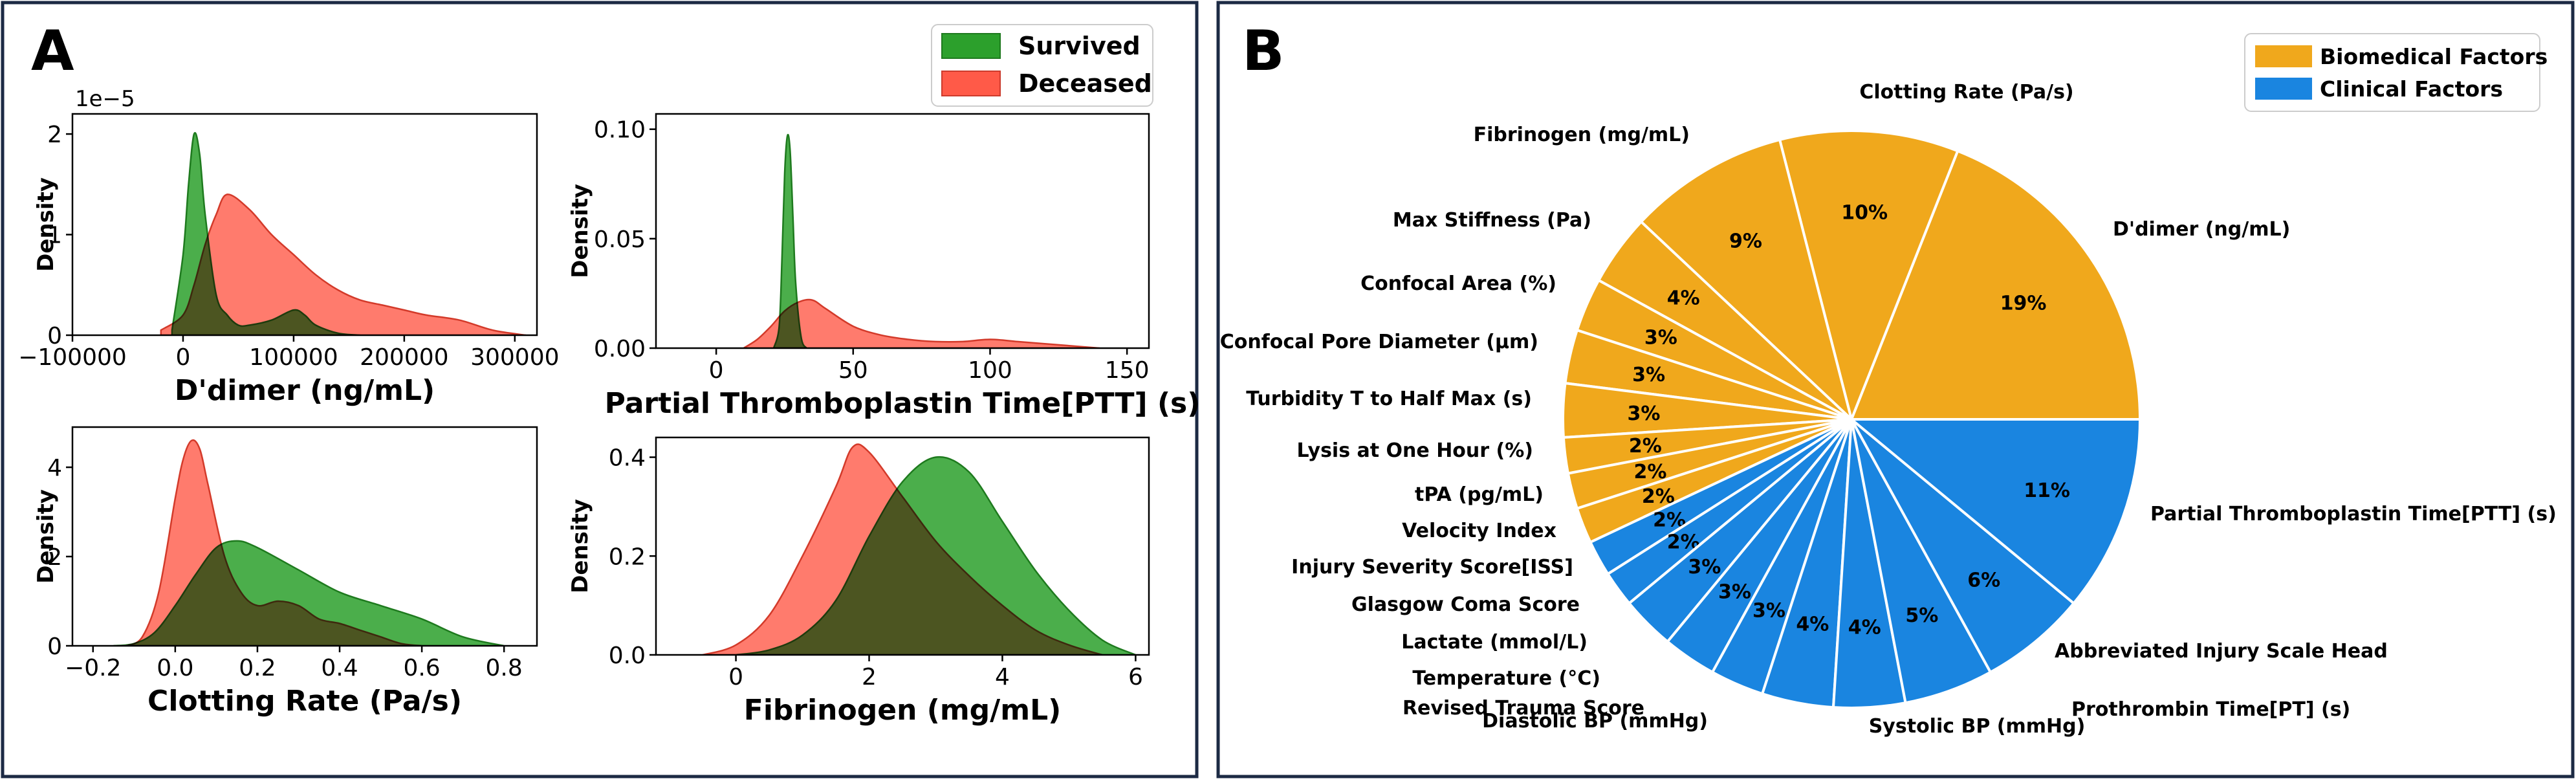  I want to click on x-tick-label: 200000, so click(404, 358).